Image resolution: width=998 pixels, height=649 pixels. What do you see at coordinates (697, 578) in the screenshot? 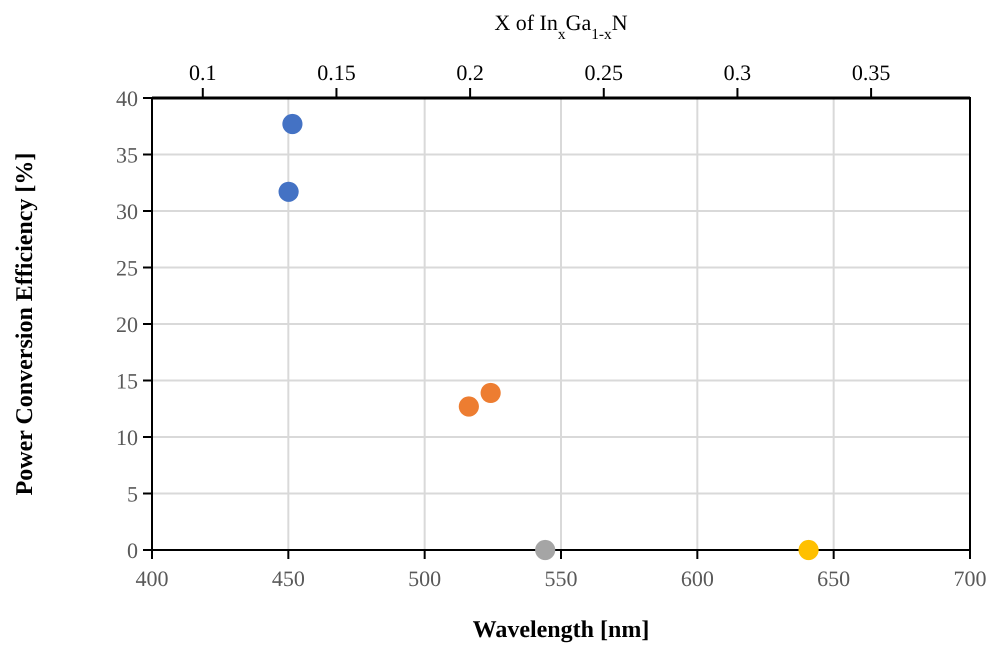
I see `x-tick-label: 600` at bounding box center [697, 578].